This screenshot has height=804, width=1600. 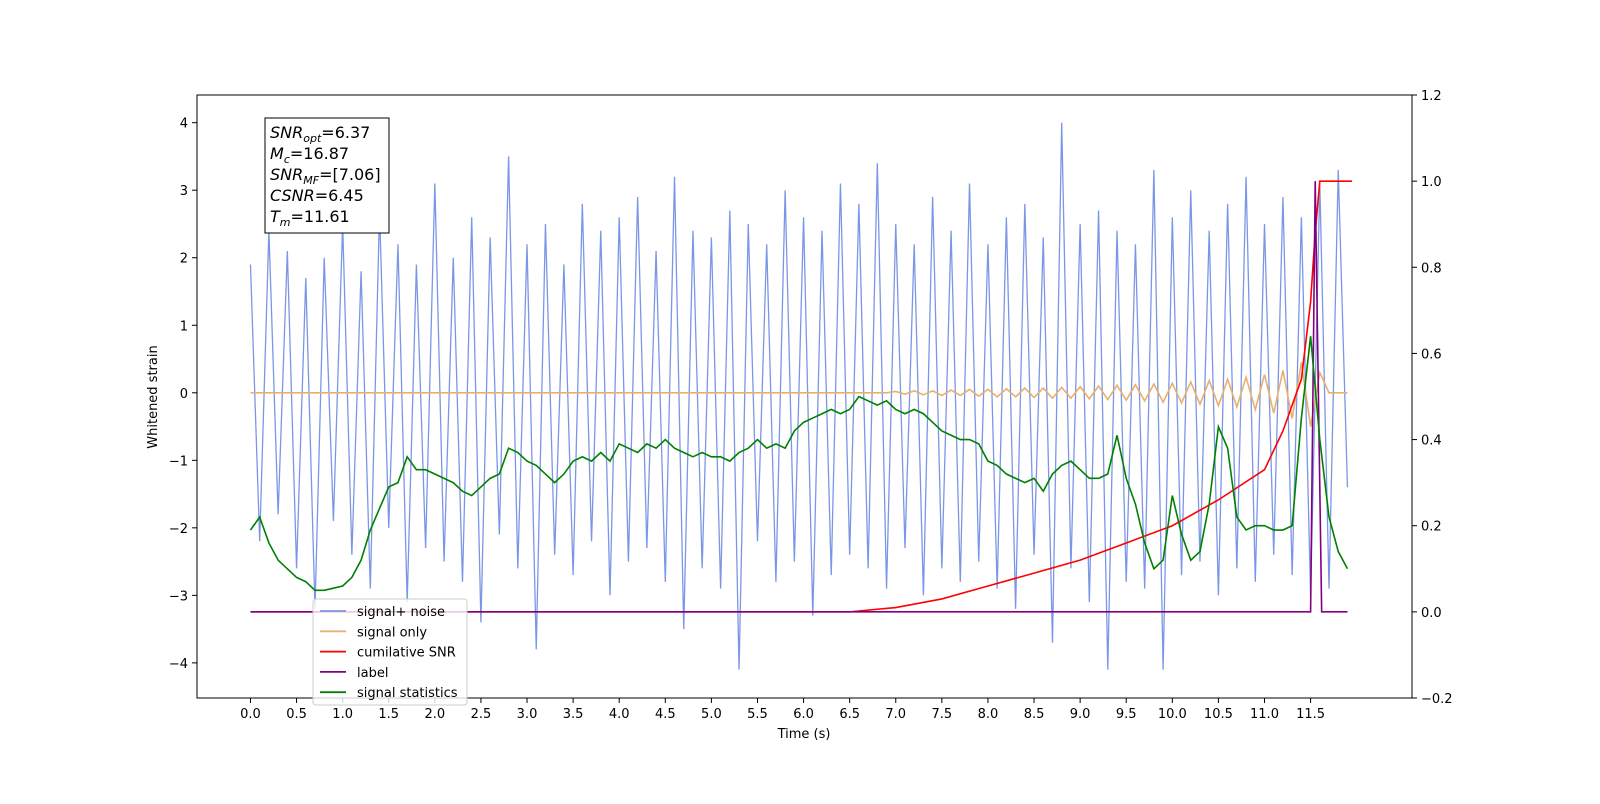 What do you see at coordinates (178, 529) in the screenshot?
I see `y-tick-label: −2` at bounding box center [178, 529].